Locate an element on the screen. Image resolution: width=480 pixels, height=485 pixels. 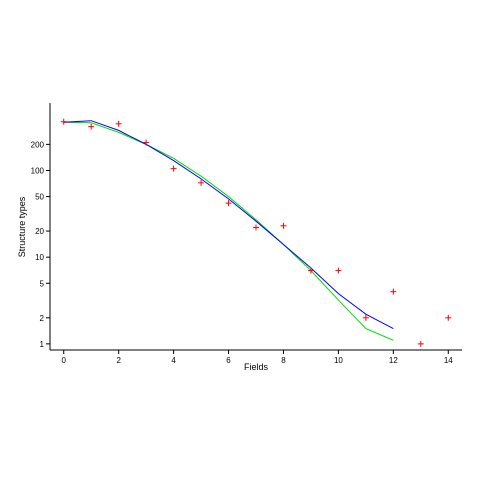
x-ticks: 0 2 4 6 8 10 12 14 is located at coordinates (257, 357).